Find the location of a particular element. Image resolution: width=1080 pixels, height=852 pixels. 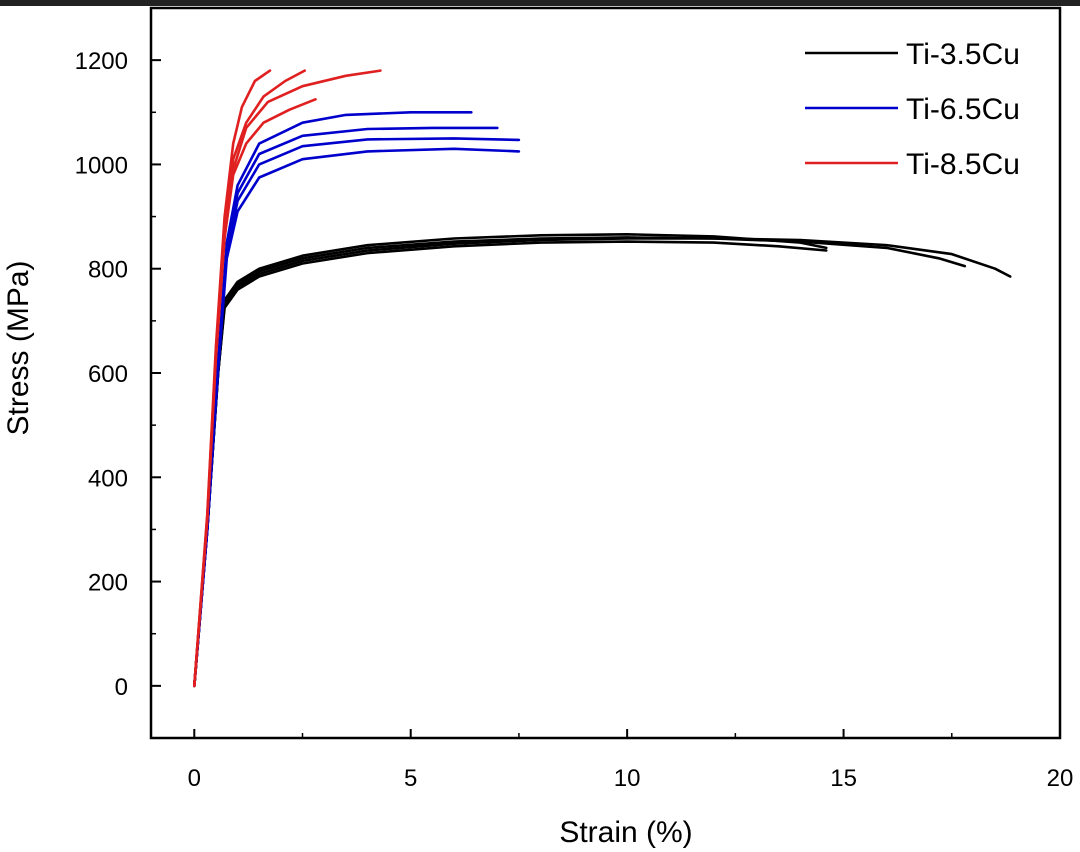

legend-label: Ti-8.5Cu is located at coordinates (963, 164).